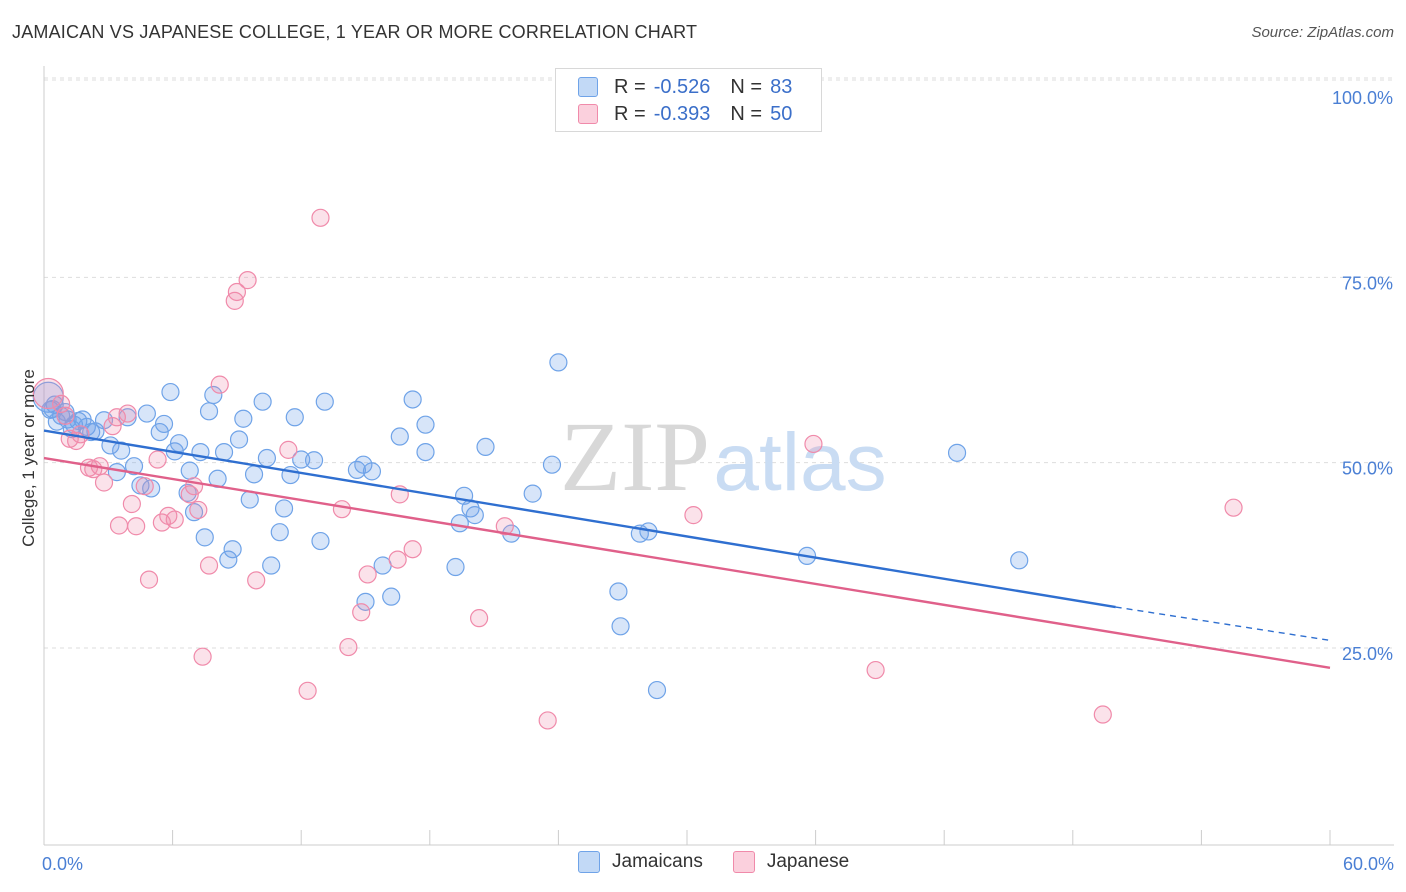 This screenshot has height=892, width=1406. Describe the element at coordinates (1223, 624) in the screenshot. I see `jamaican-trend-extension` at that location.